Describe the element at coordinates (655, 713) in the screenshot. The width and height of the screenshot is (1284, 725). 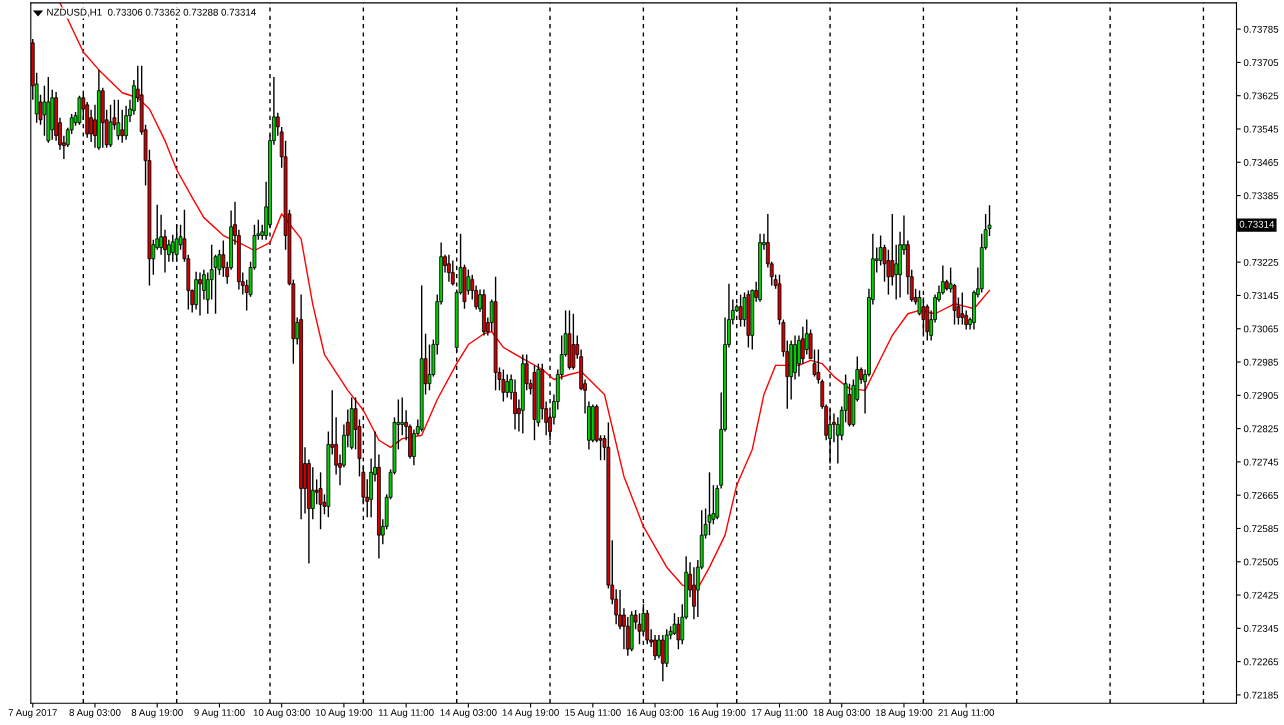
I see `x-tick-label: 16 Aug 03:00` at that location.